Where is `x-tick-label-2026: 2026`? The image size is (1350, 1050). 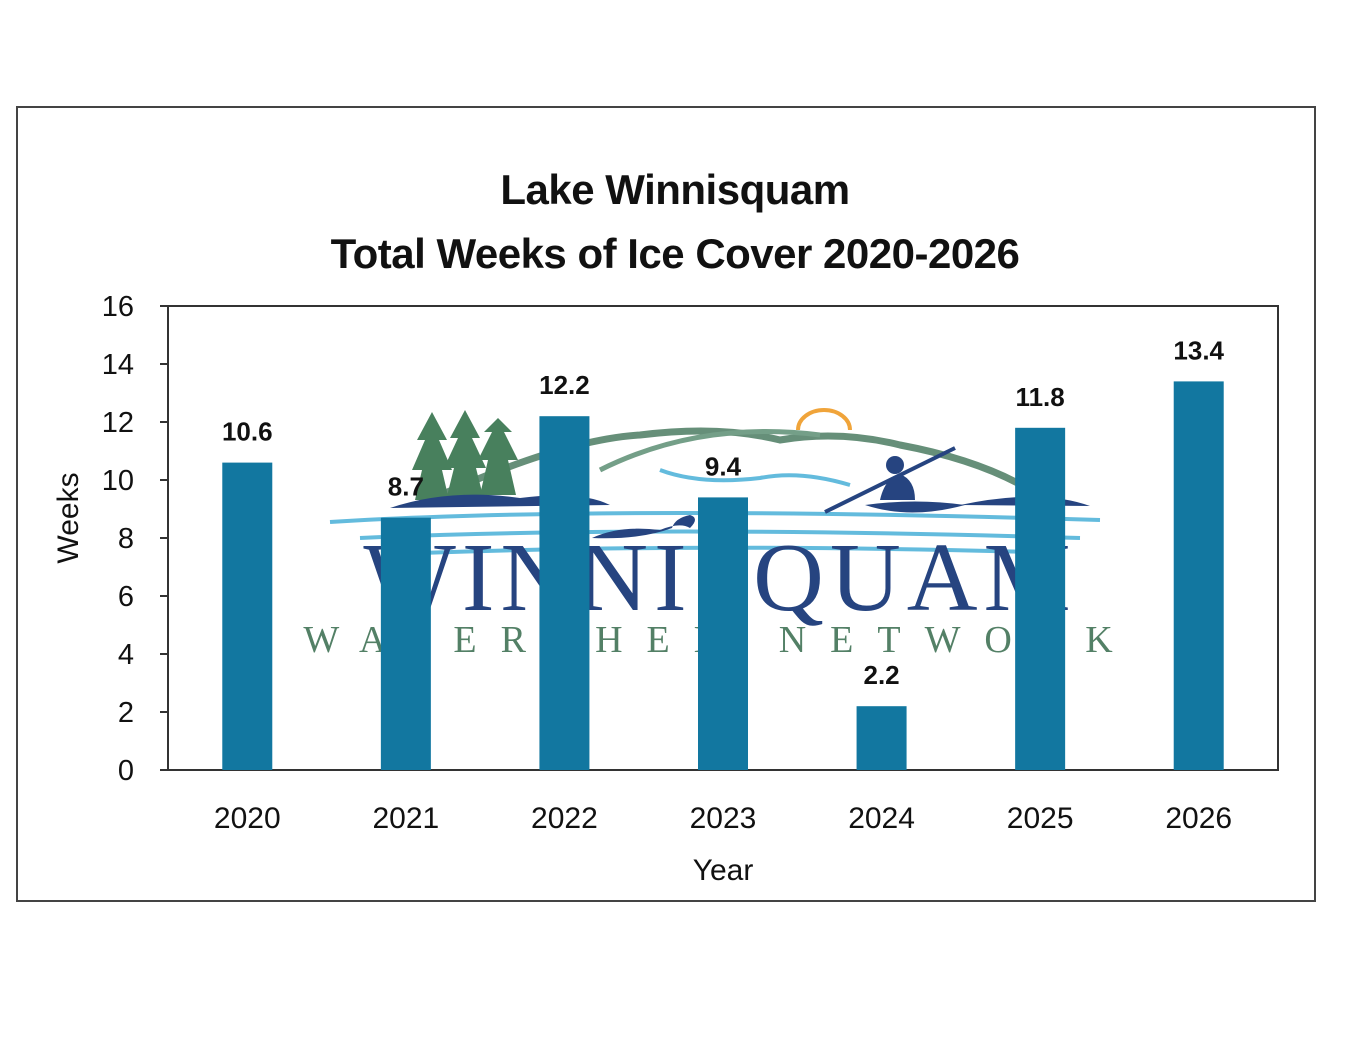
x-tick-label-2026: 2026 is located at coordinates (1198, 818).